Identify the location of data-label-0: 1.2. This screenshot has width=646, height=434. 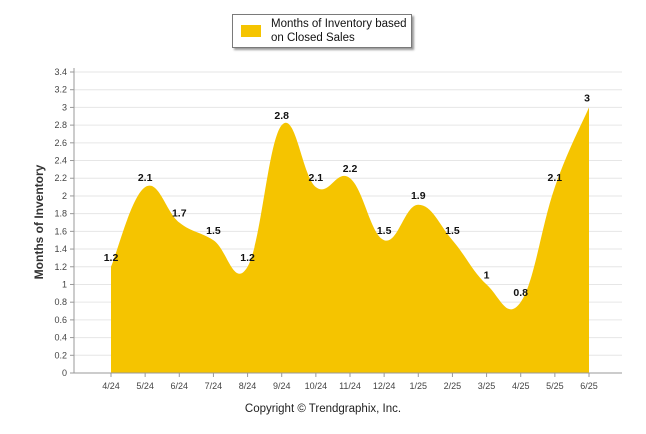
(111, 258).